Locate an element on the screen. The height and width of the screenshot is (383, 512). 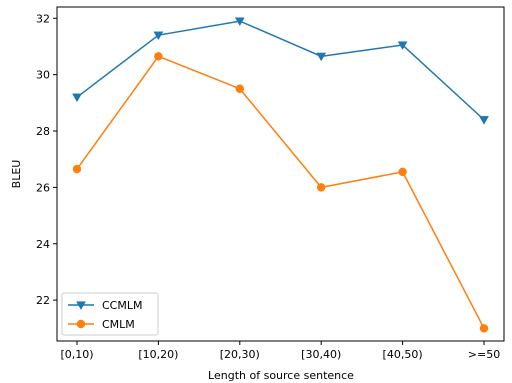
x-tick-label: >=50 is located at coordinates (484, 354).